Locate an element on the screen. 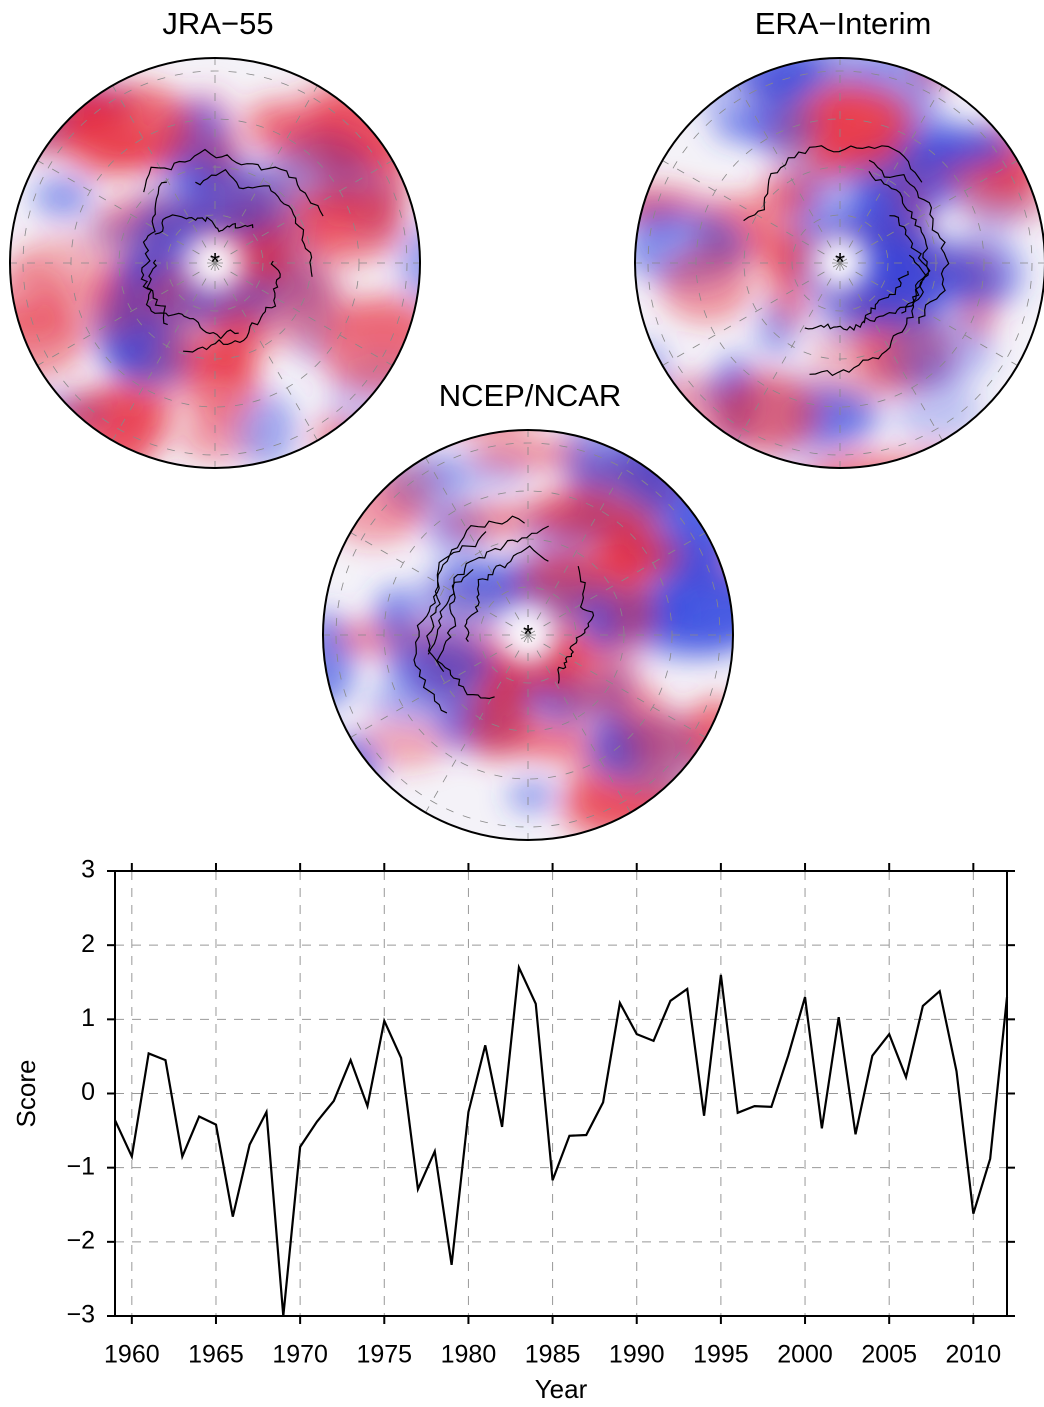 The image size is (1044, 1407). x-tick-label: 1965 is located at coordinates (216, 1355).